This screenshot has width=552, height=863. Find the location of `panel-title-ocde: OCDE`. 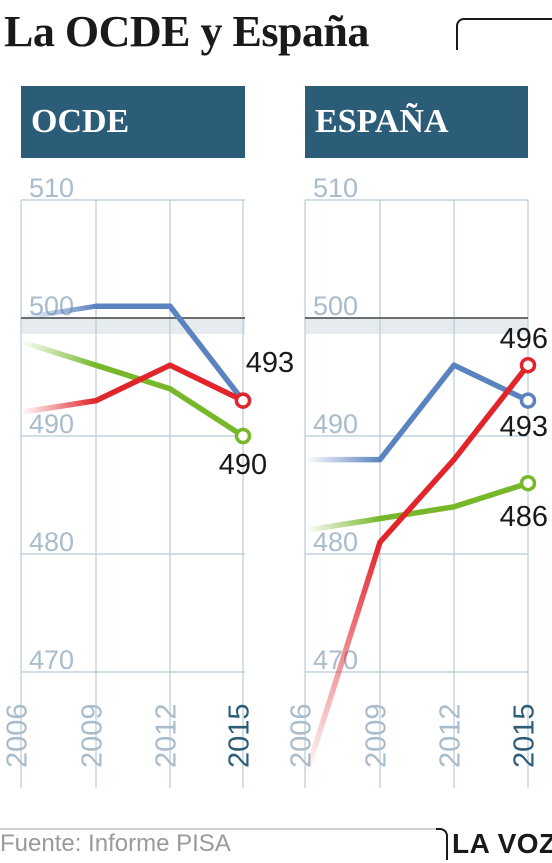

panel-title-ocde: OCDE is located at coordinates (133, 122).